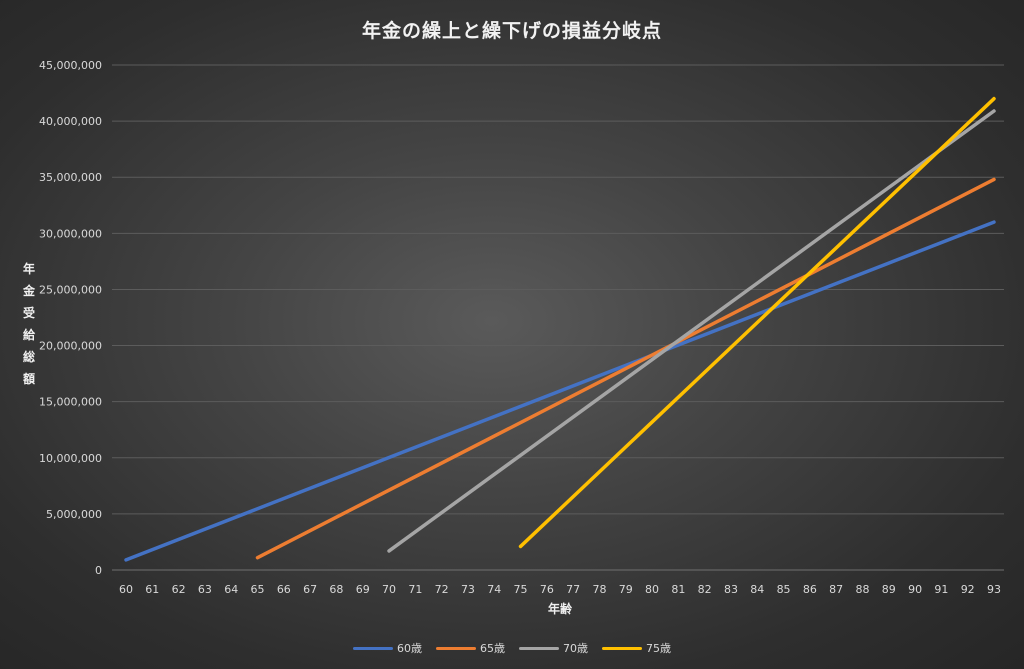  I want to click on x-tick-label: 71, so click(415, 589).